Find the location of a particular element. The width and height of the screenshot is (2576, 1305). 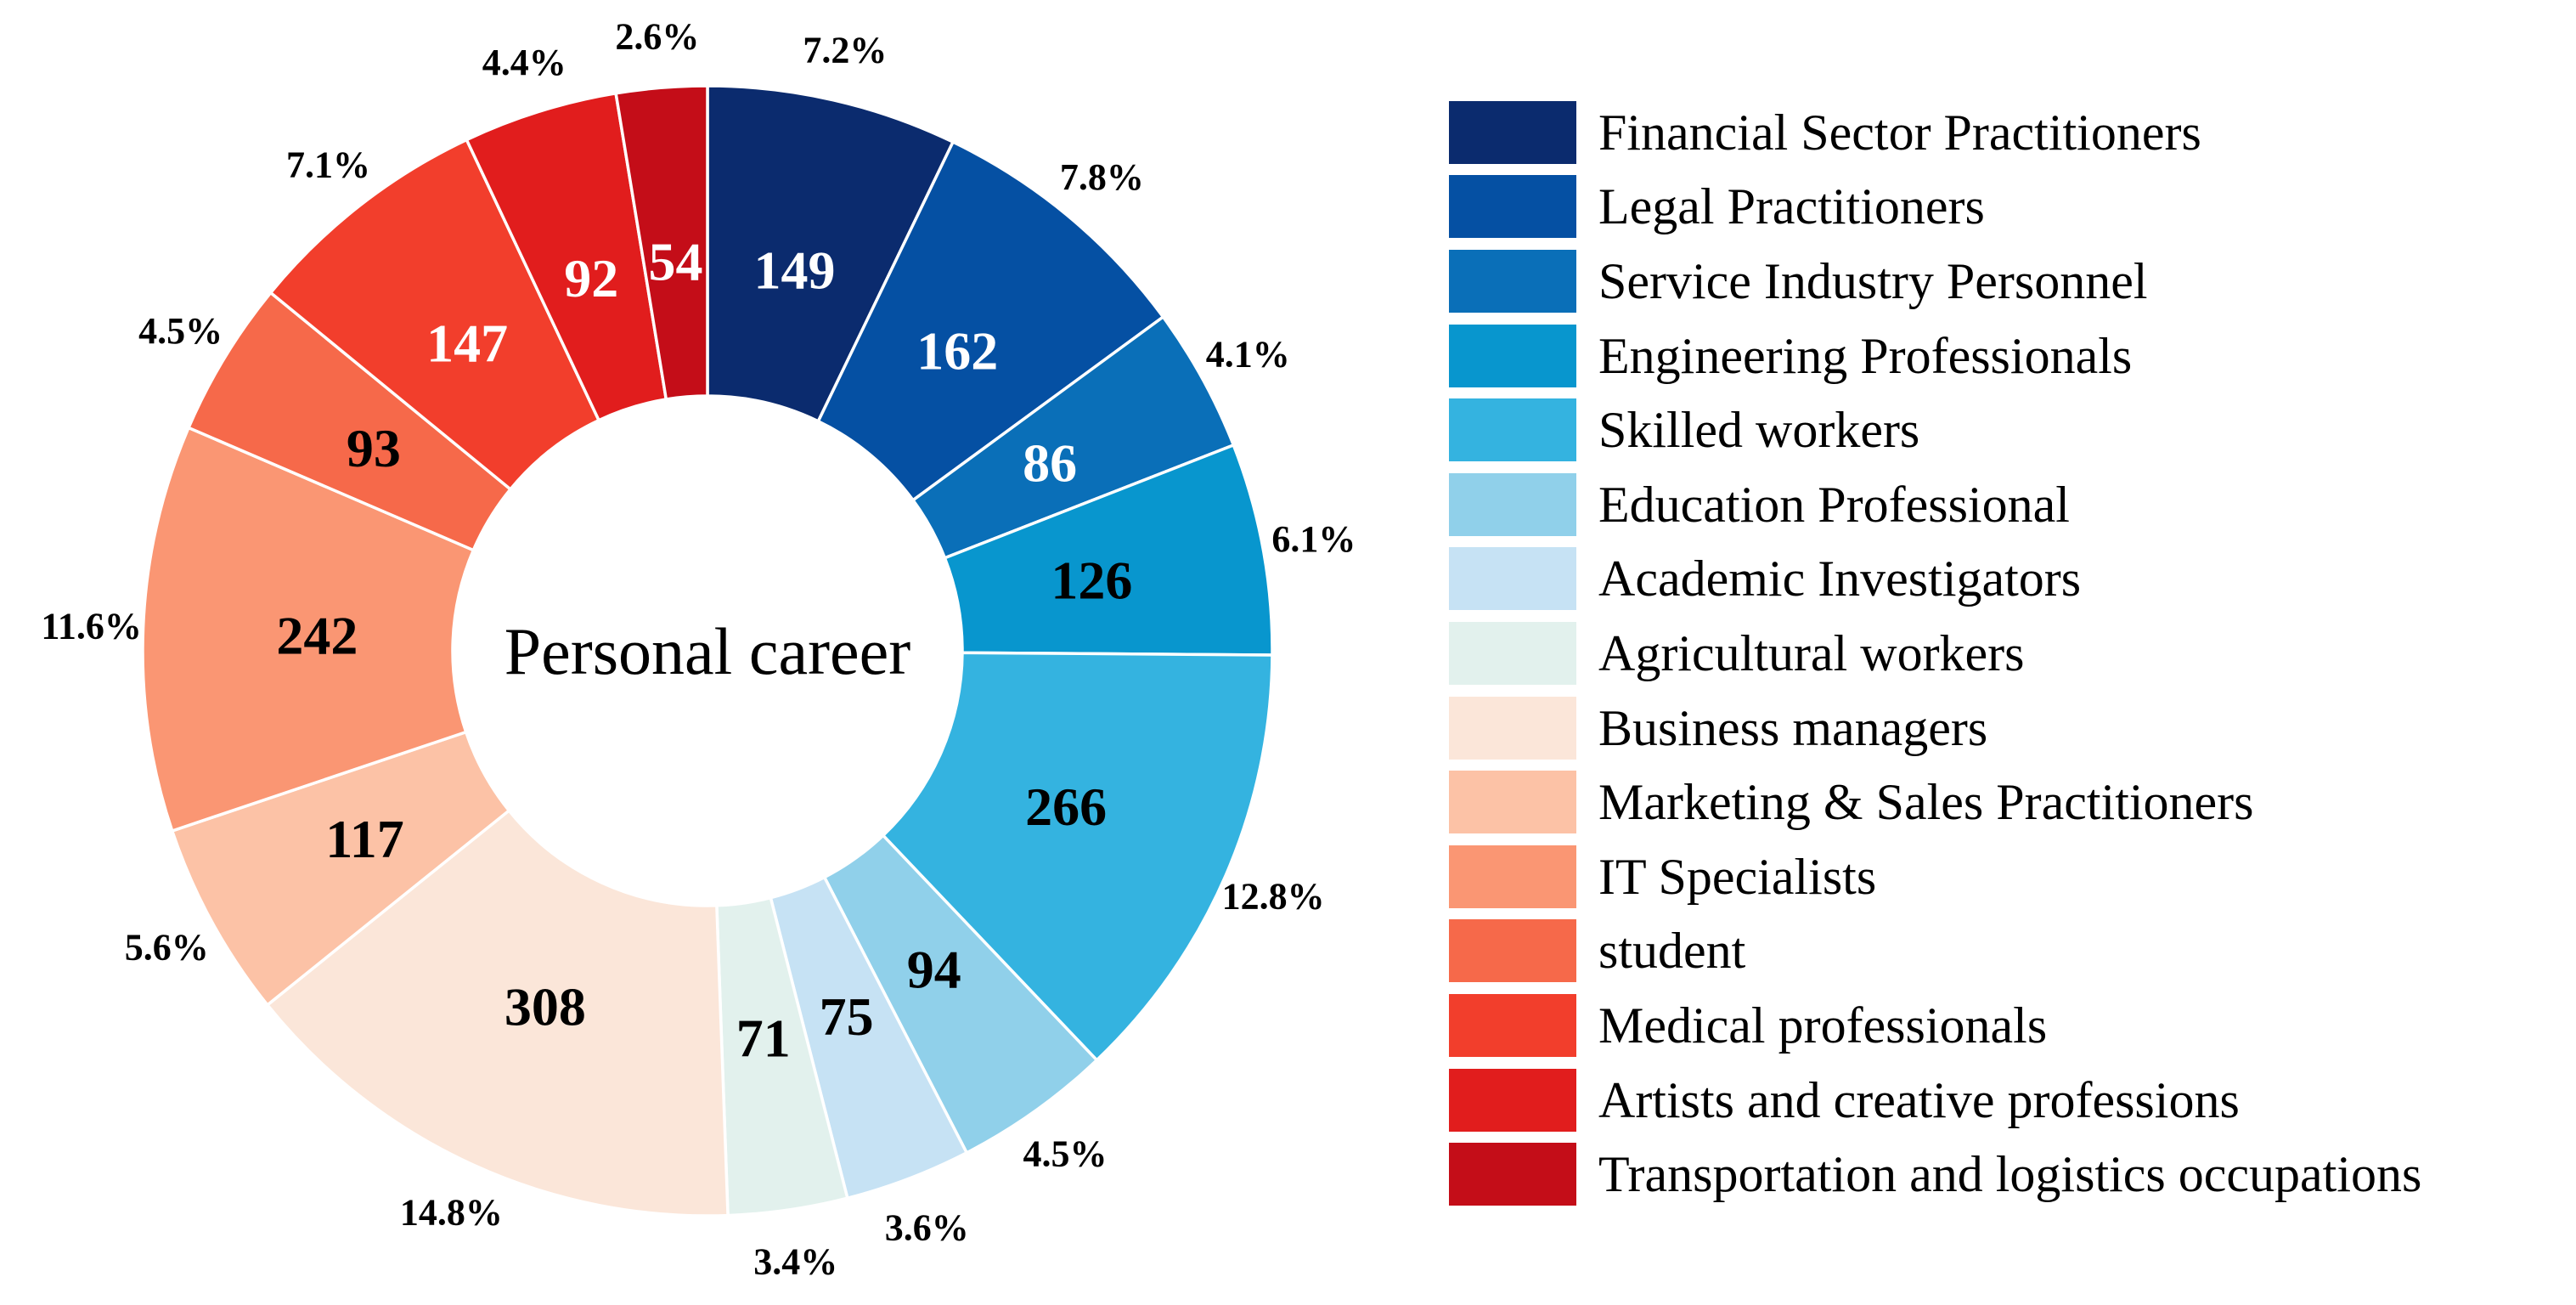

legend-item: Education Professional is located at coordinates (2009, 504).